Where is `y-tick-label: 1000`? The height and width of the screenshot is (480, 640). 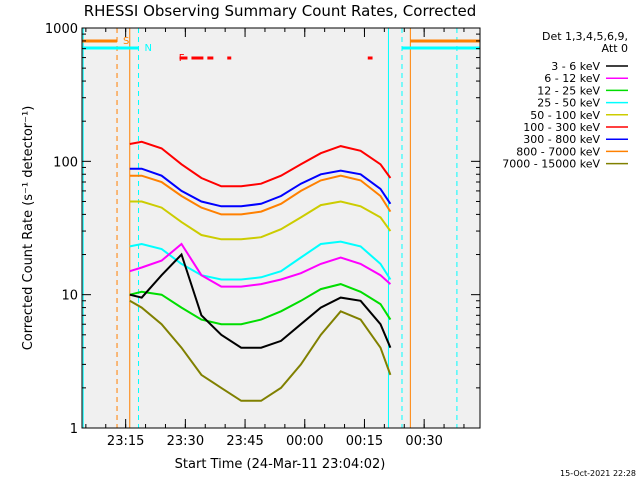
y-tick-label: 1000 is located at coordinates (61, 29).